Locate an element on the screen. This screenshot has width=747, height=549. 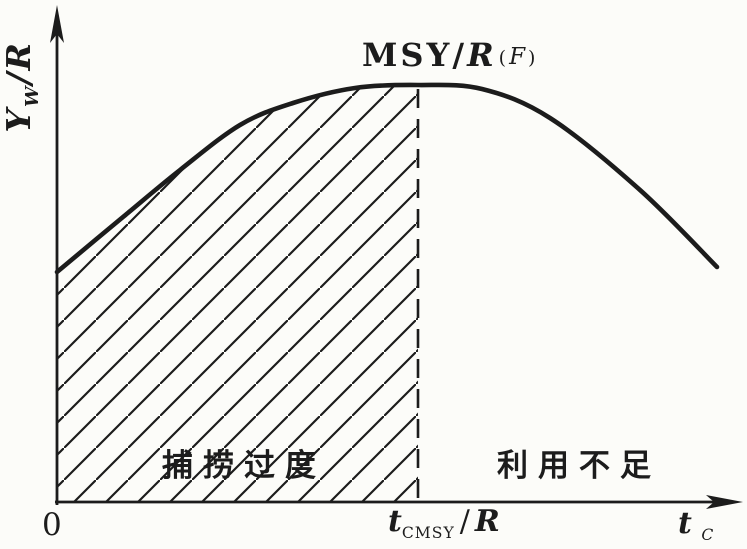
peak-label-msy: MSY/ is located at coordinates (415, 55).